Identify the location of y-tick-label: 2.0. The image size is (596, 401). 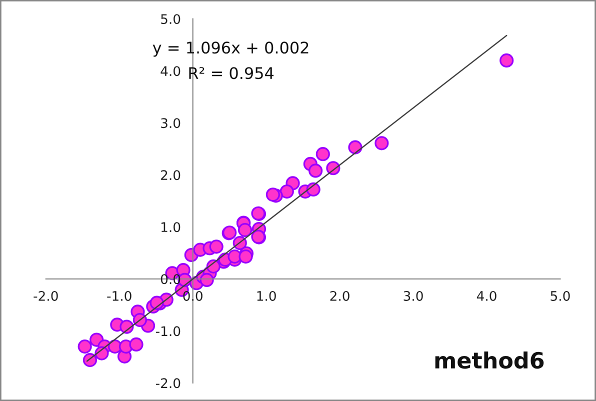
(170, 175).